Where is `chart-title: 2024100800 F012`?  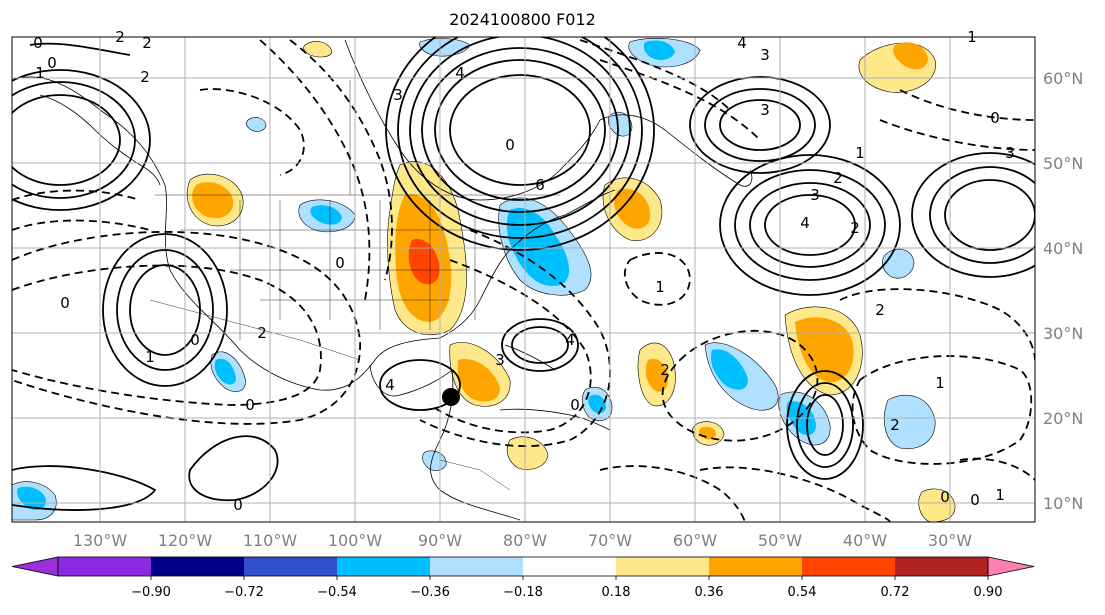
chart-title: 2024100800 F012 is located at coordinates (522, 19).